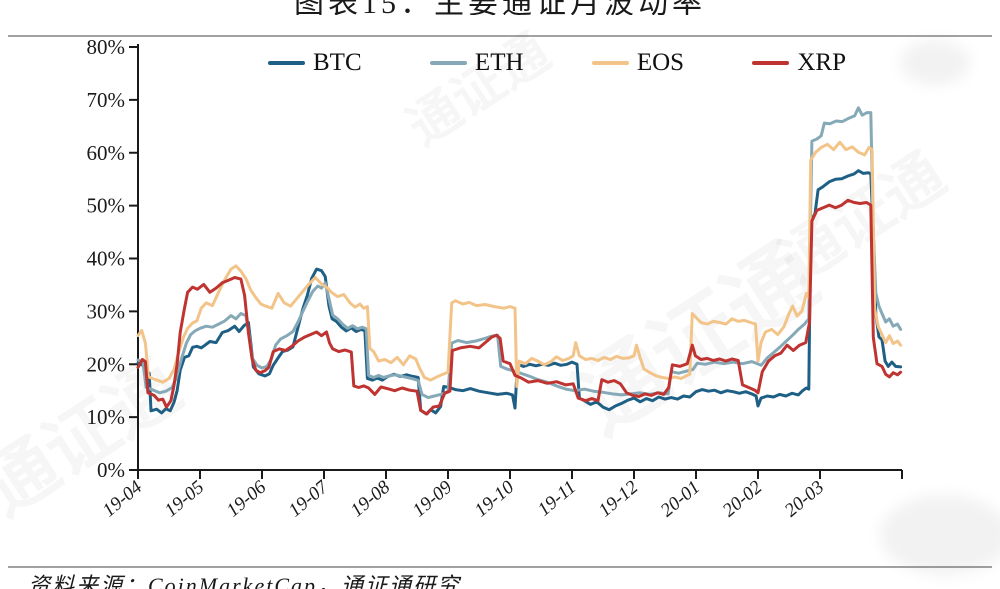  I want to click on legend-swatch-xrp, so click(771, 62).